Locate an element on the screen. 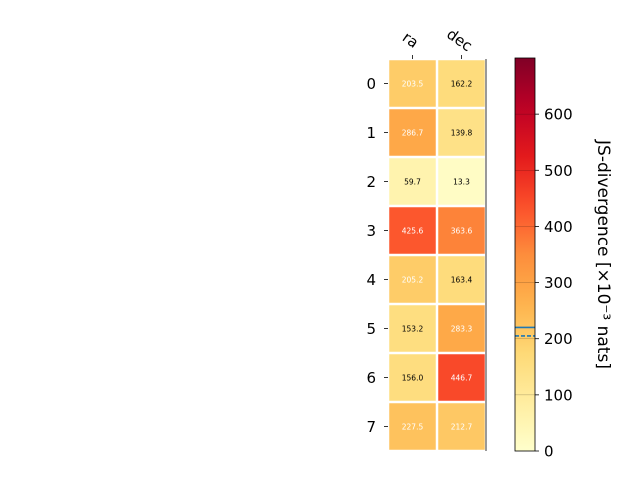 The height and width of the screenshot is (480, 640). cell-value-label: 59.7 is located at coordinates (412, 182).